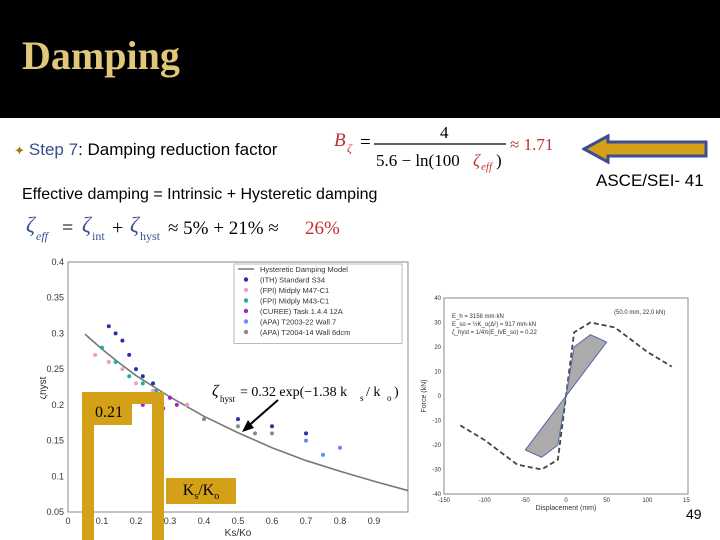  What do you see at coordinates (135, 224) in the screenshot?
I see `zeta-t2: ζ` at bounding box center [135, 224].